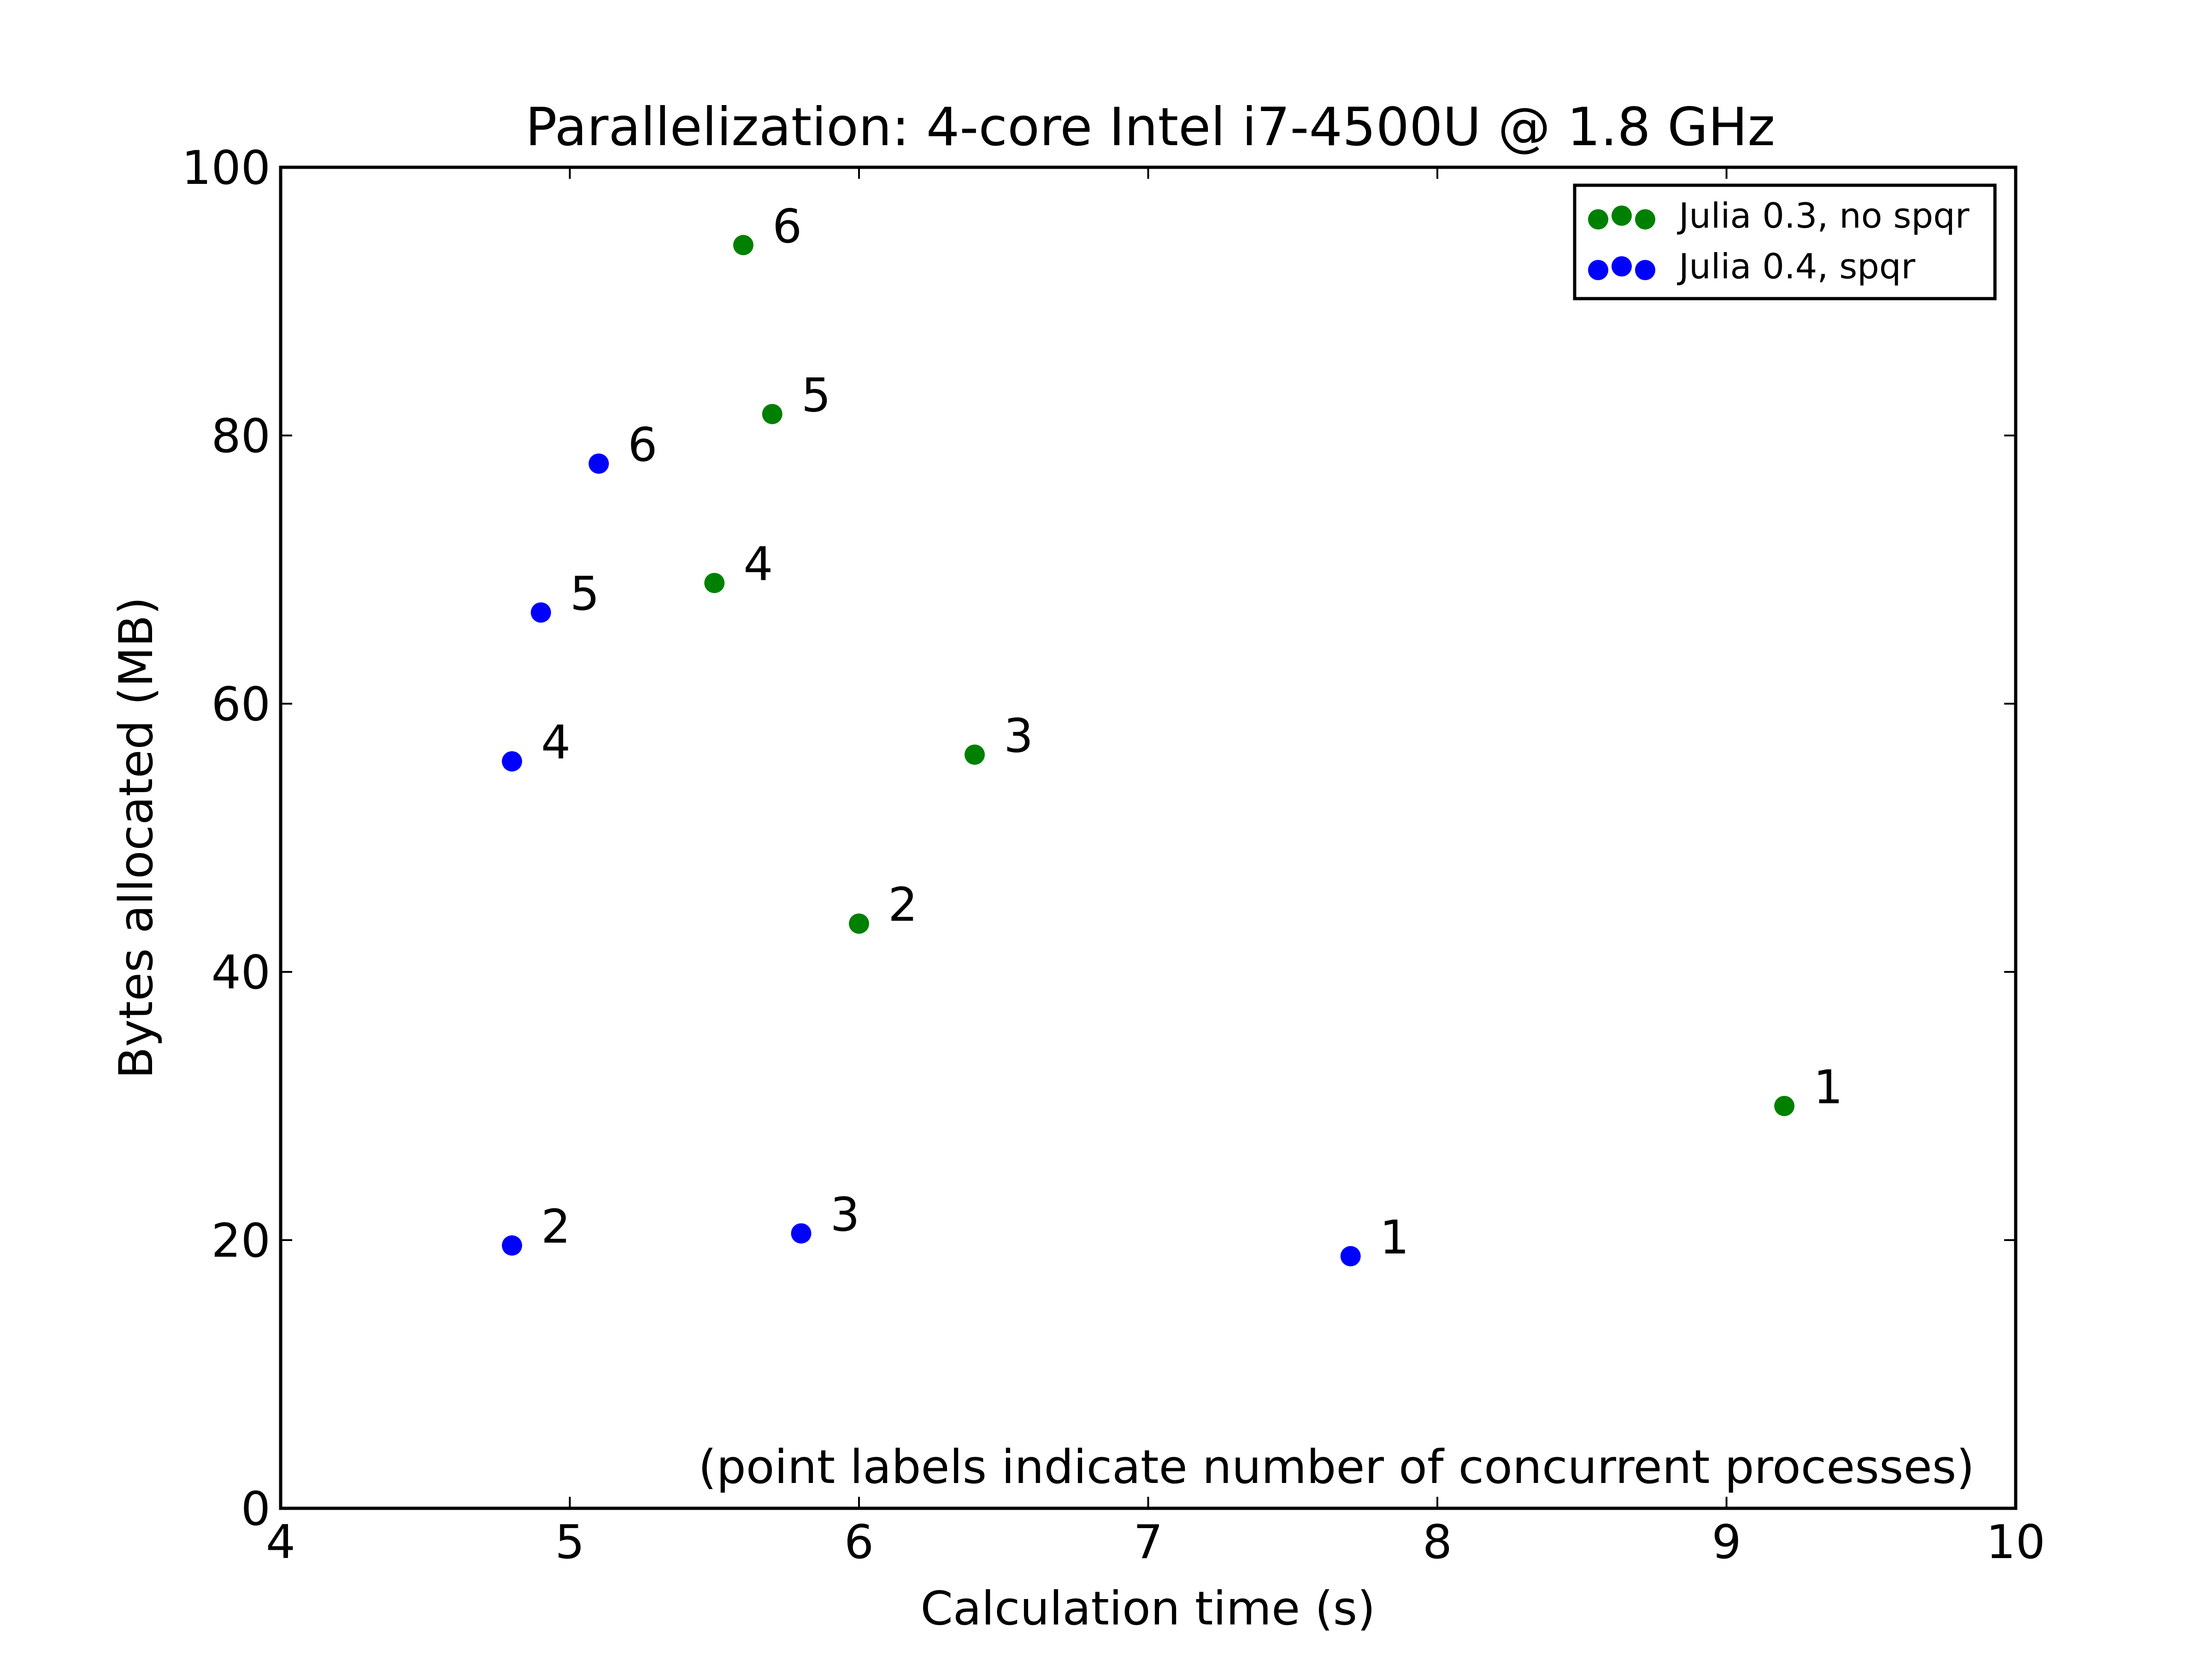 Image resolution: width=2212 pixels, height=1659 pixels. Describe the element at coordinates (1437, 1542) in the screenshot. I see `x-tick-label: 8` at that location.